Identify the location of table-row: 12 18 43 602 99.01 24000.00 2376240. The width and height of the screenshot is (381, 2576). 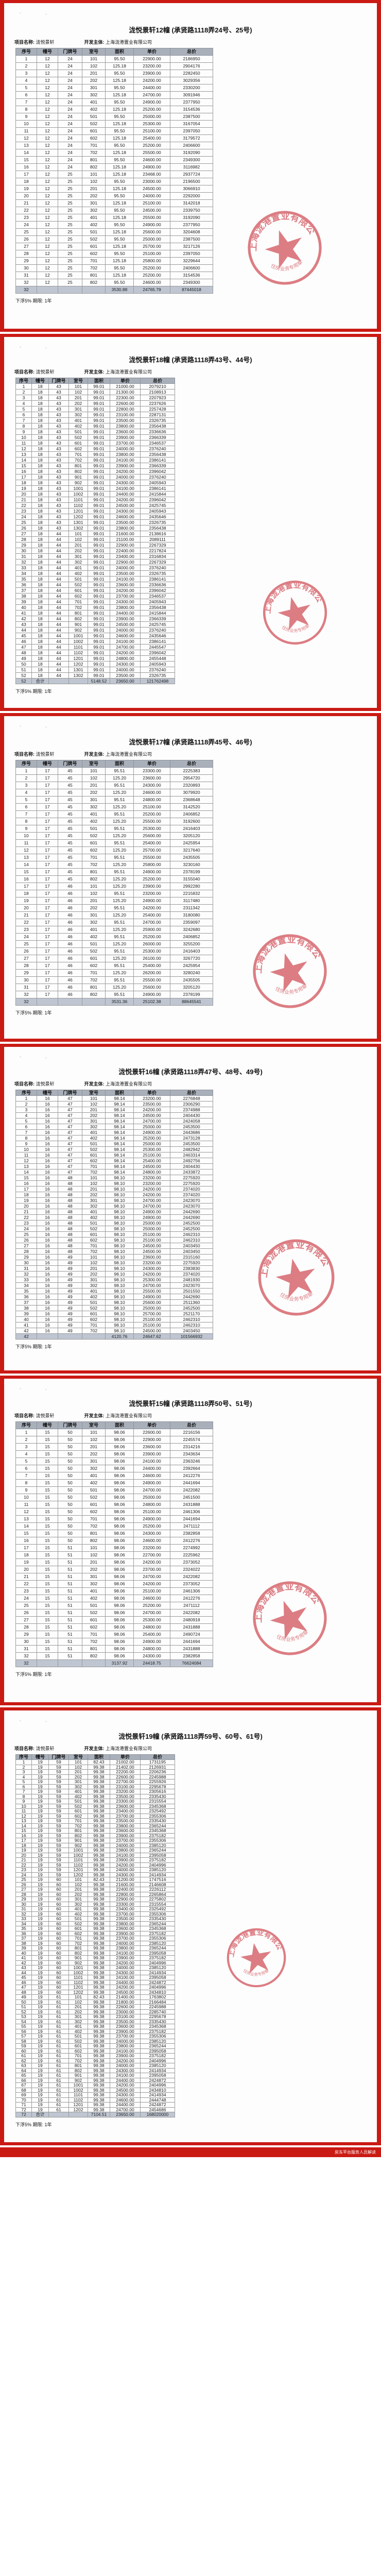
(95, 449).